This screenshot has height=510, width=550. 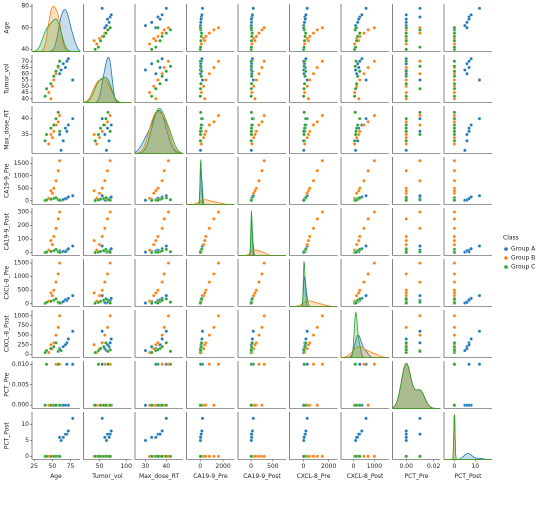 What do you see at coordinates (25, 118) in the screenshot?
I see `y-tick-label: 40` at bounding box center [25, 118].